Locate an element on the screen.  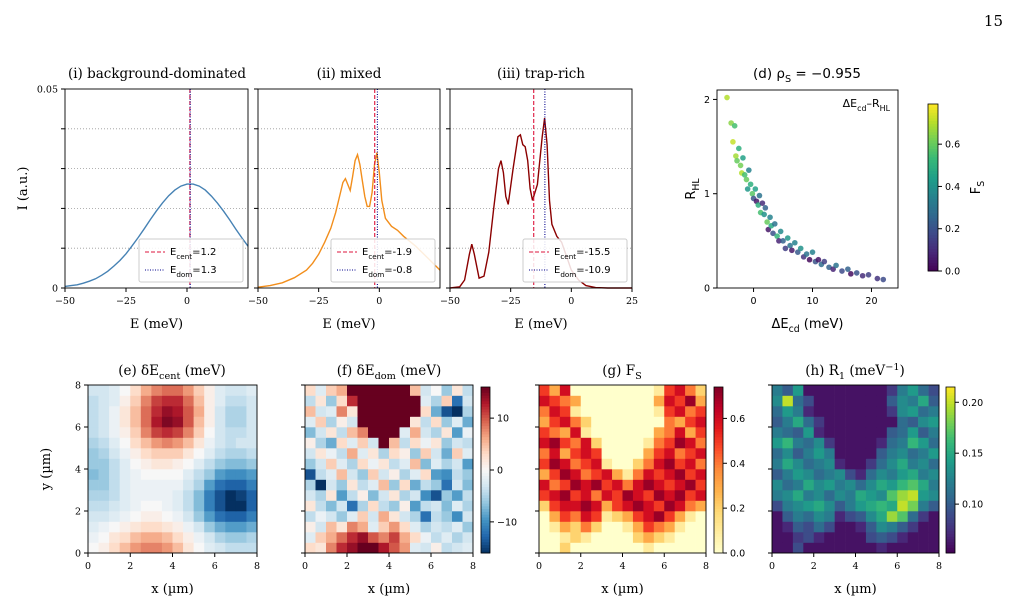
axes-title: (iii) trap-rich is located at coordinates (541, 74).